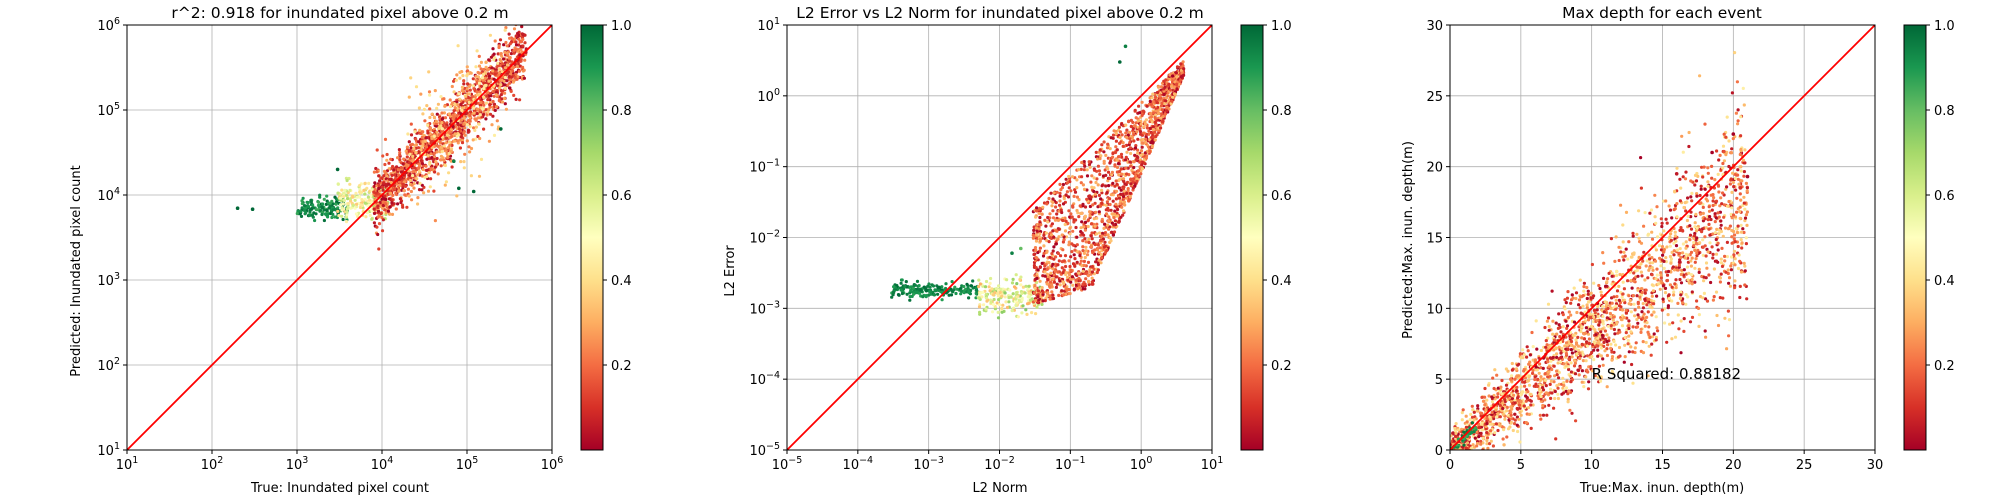 This screenshot has height=500, width=2000. I want to click on colorbar-tick-label: 0.6, so click(1281, 196).